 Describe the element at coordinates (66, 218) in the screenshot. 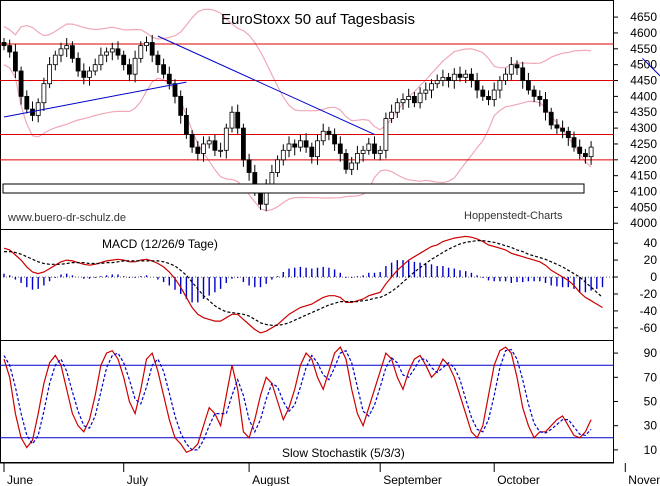

I see `watermark-left: www.buero-dr-schulz.de` at that location.